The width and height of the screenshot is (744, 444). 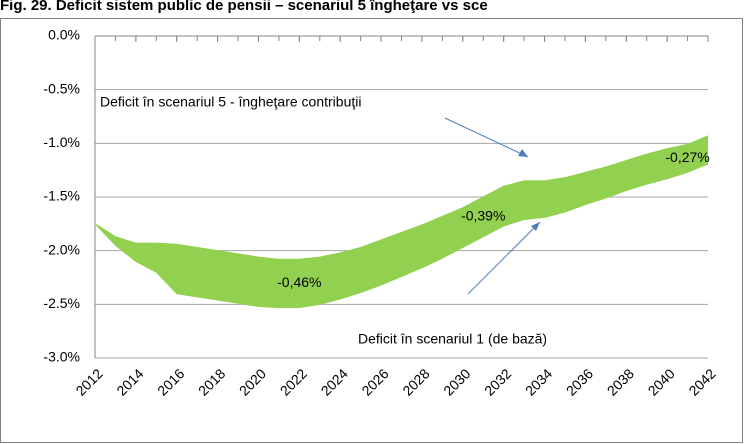 What do you see at coordinates (170, 381) in the screenshot?
I see `x-tick-label: 2016` at bounding box center [170, 381].